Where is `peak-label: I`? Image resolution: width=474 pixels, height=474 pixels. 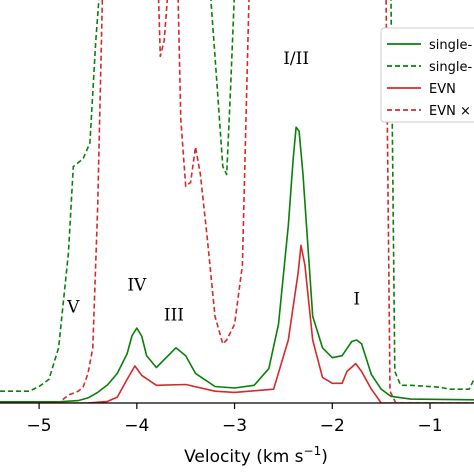
peak-label: I is located at coordinates (356, 300).